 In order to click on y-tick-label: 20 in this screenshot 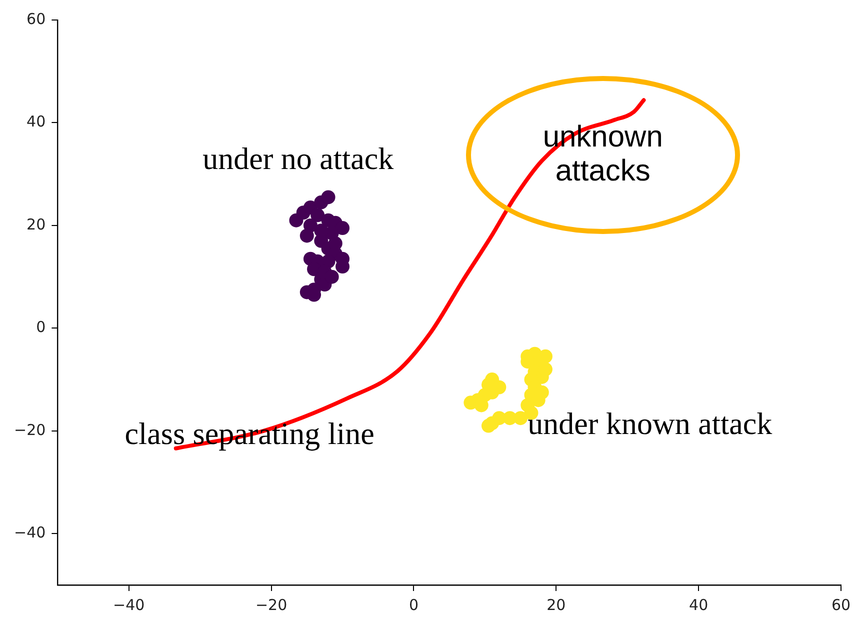, I will do `click(36, 224)`.